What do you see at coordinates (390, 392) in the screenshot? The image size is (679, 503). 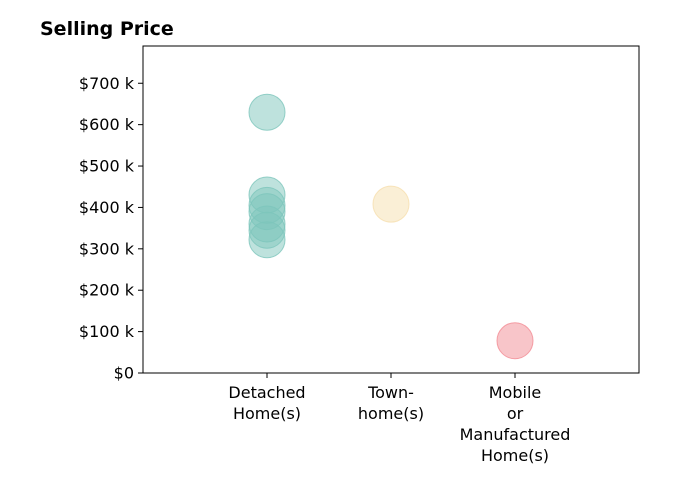 I see `x-category-label: Town-` at bounding box center [390, 392].